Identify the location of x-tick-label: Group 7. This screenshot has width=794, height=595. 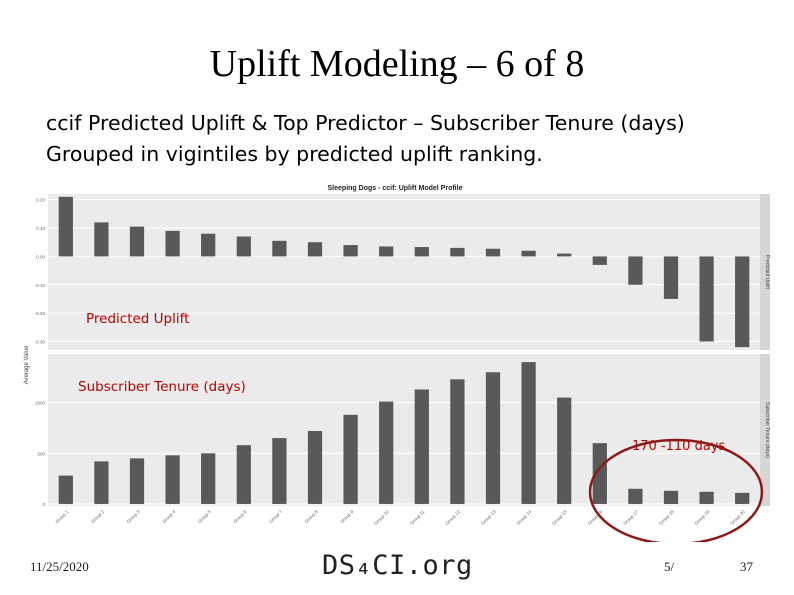
(275, 516).